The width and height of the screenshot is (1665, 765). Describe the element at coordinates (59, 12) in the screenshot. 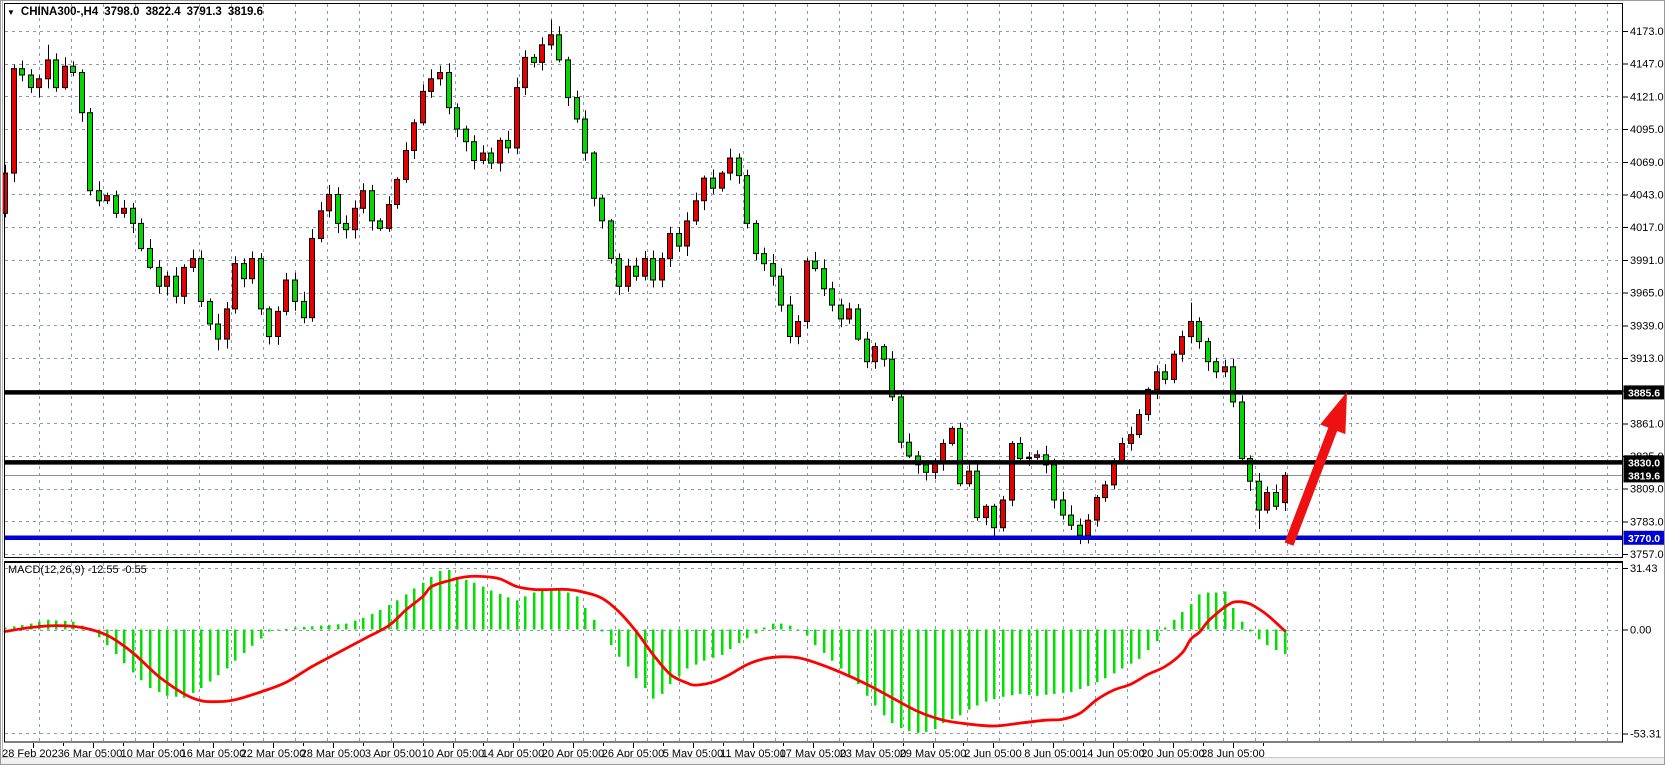

I see `symbol-title: CHINA300-,H4` at that location.